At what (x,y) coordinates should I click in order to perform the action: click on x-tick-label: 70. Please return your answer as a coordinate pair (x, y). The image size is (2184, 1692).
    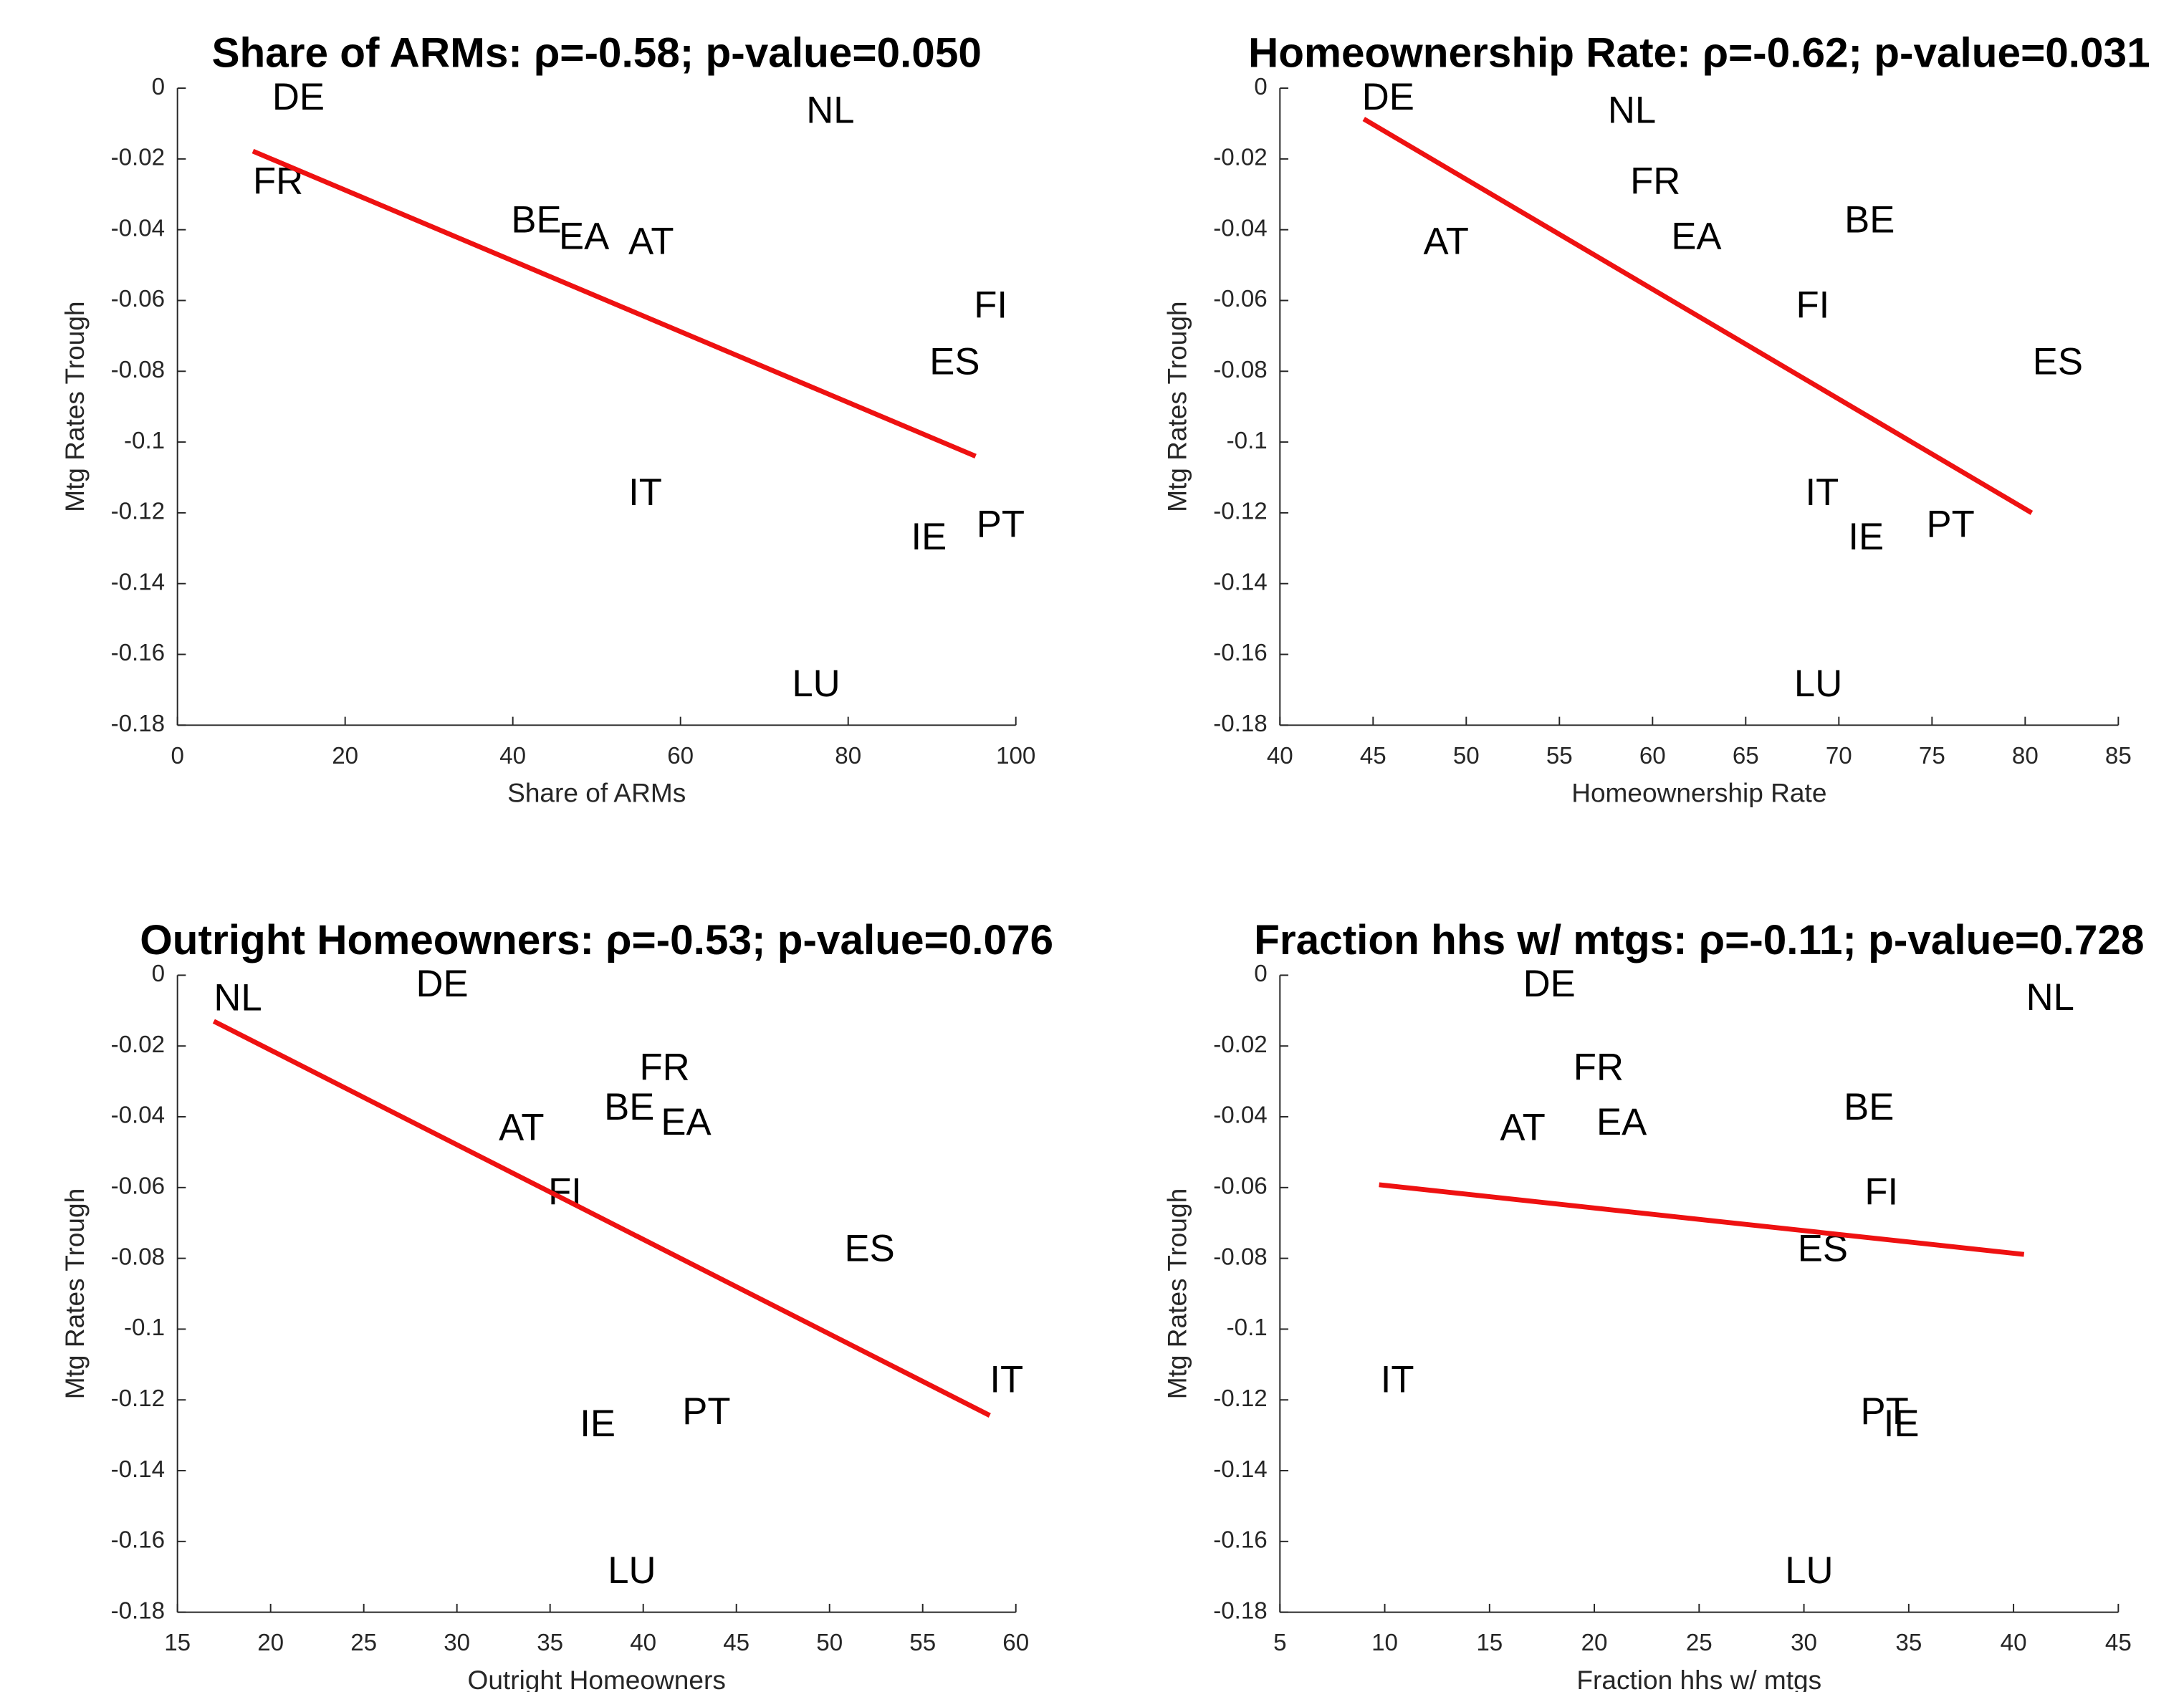
    Looking at the image, I should click on (1839, 756).